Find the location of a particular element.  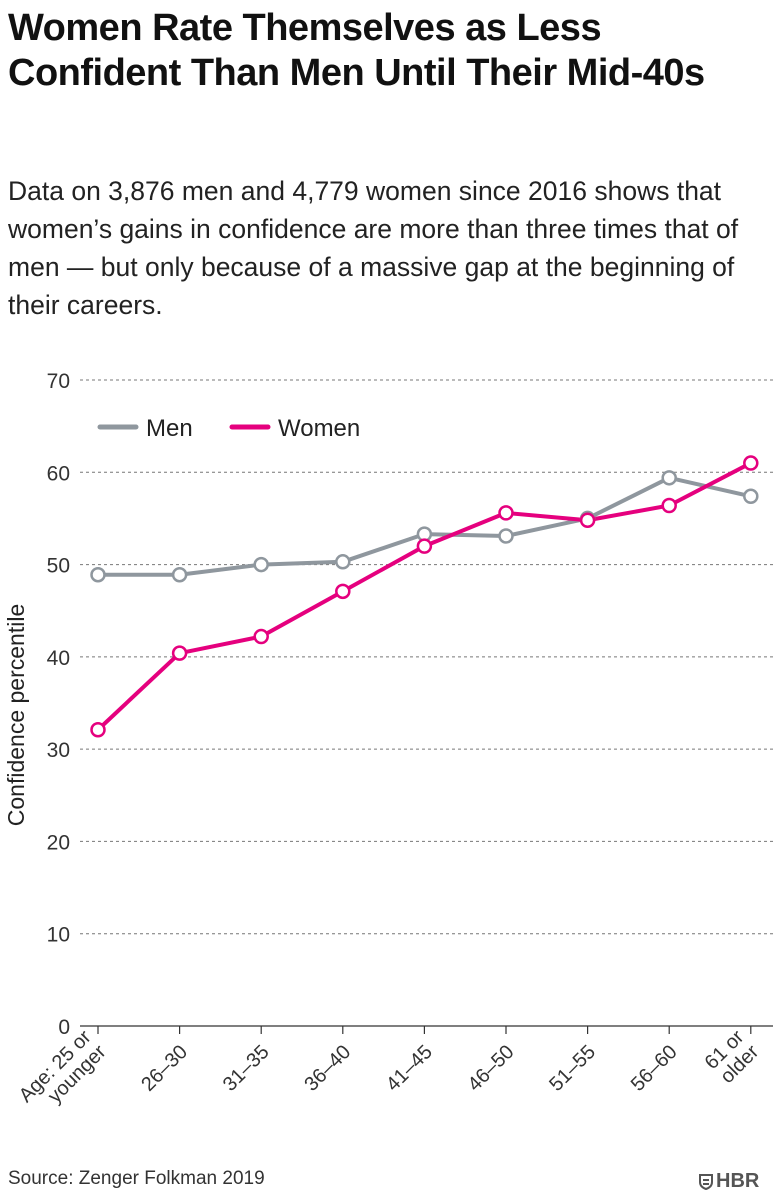

source-note: Source: Zenger Folkman 2019 is located at coordinates (136, 1178).